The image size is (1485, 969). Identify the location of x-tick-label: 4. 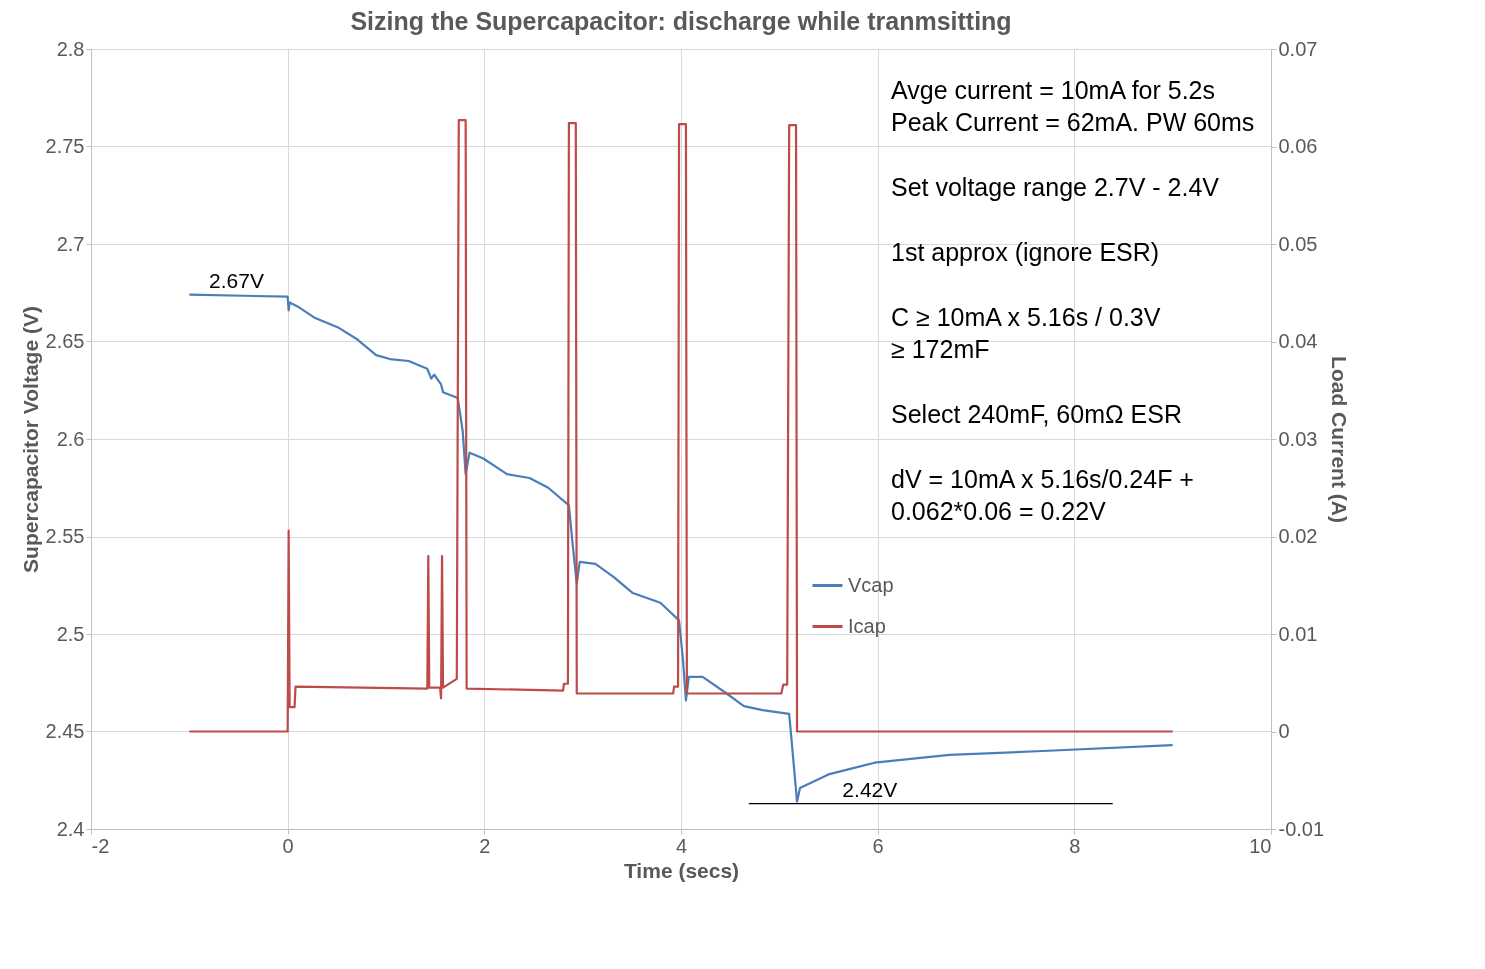
(681, 845).